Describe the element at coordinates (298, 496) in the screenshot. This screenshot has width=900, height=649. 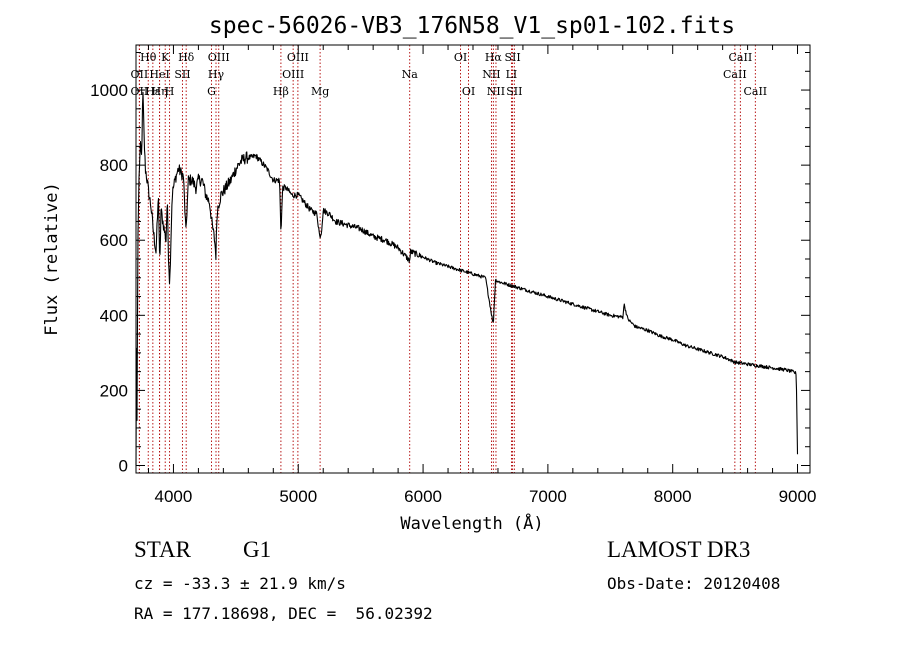
I see `x-tick-label: 5000` at that location.